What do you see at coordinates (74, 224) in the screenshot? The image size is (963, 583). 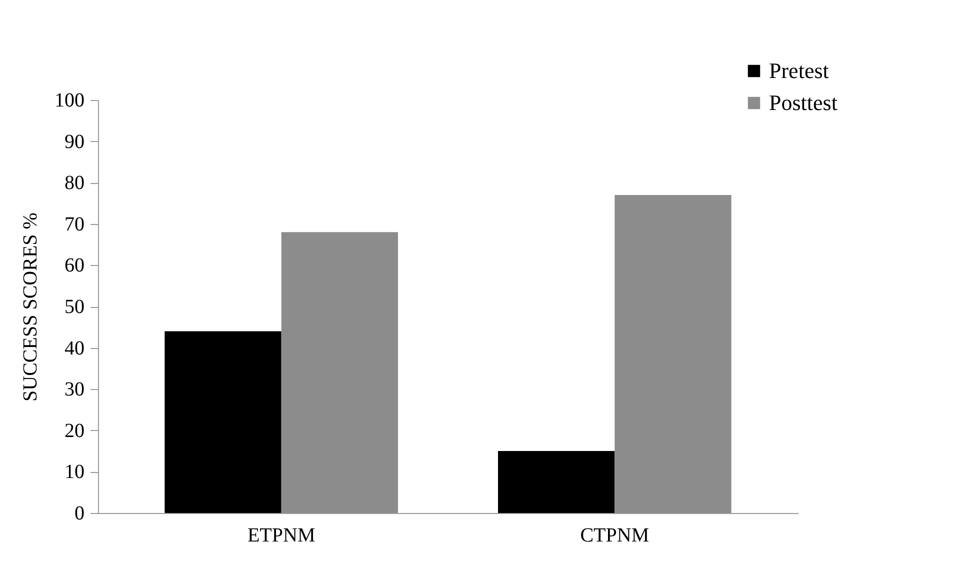 I see `y-tick-label: 70` at bounding box center [74, 224].